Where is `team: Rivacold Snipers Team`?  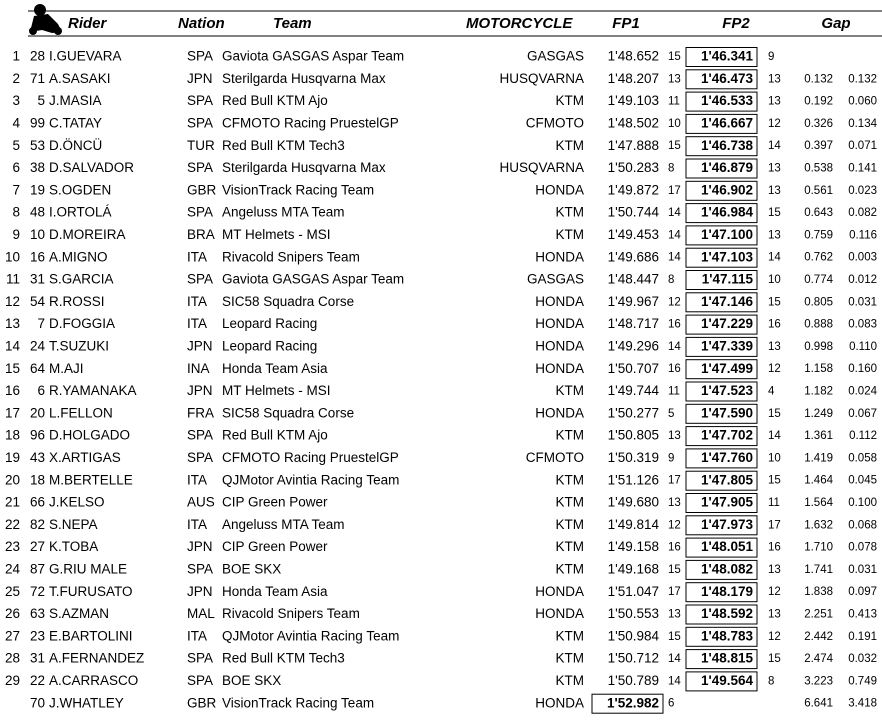
team: Rivacold Snipers Team is located at coordinates (291, 613).